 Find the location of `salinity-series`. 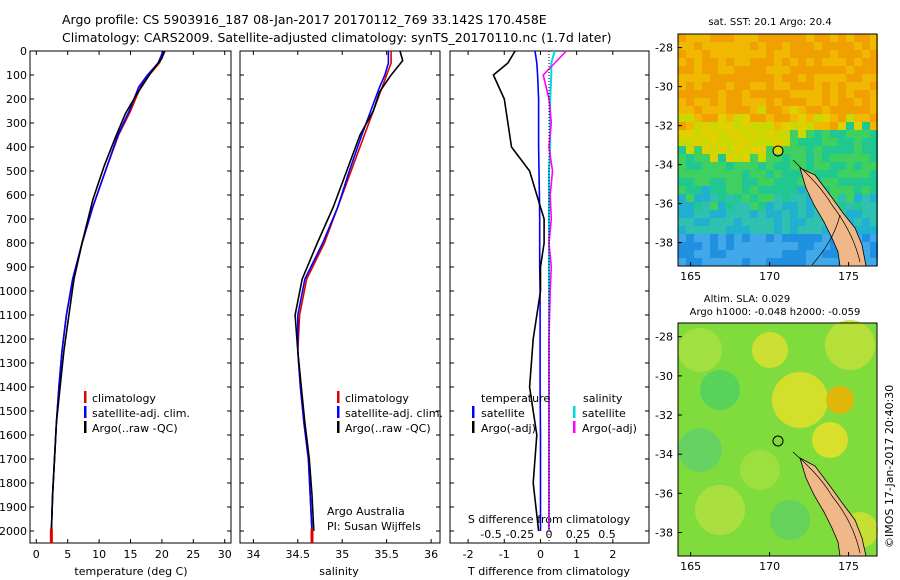

salinity-series is located at coordinates (349, 296).